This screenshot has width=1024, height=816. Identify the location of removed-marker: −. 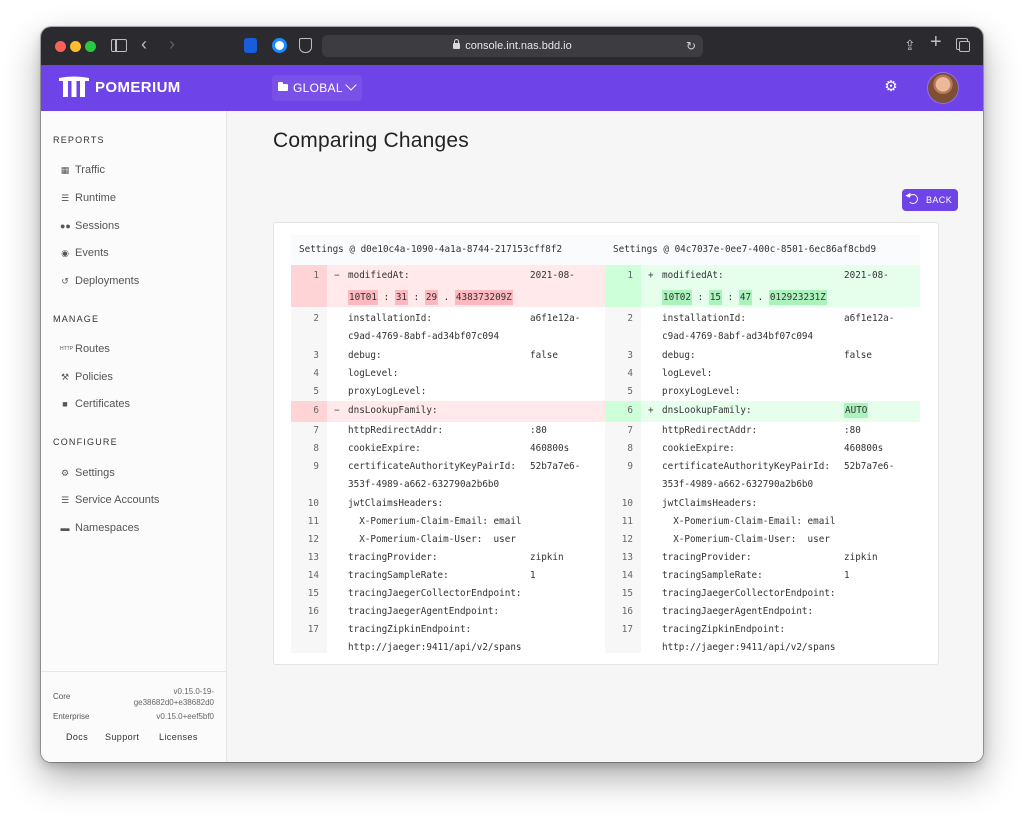
(337, 410).